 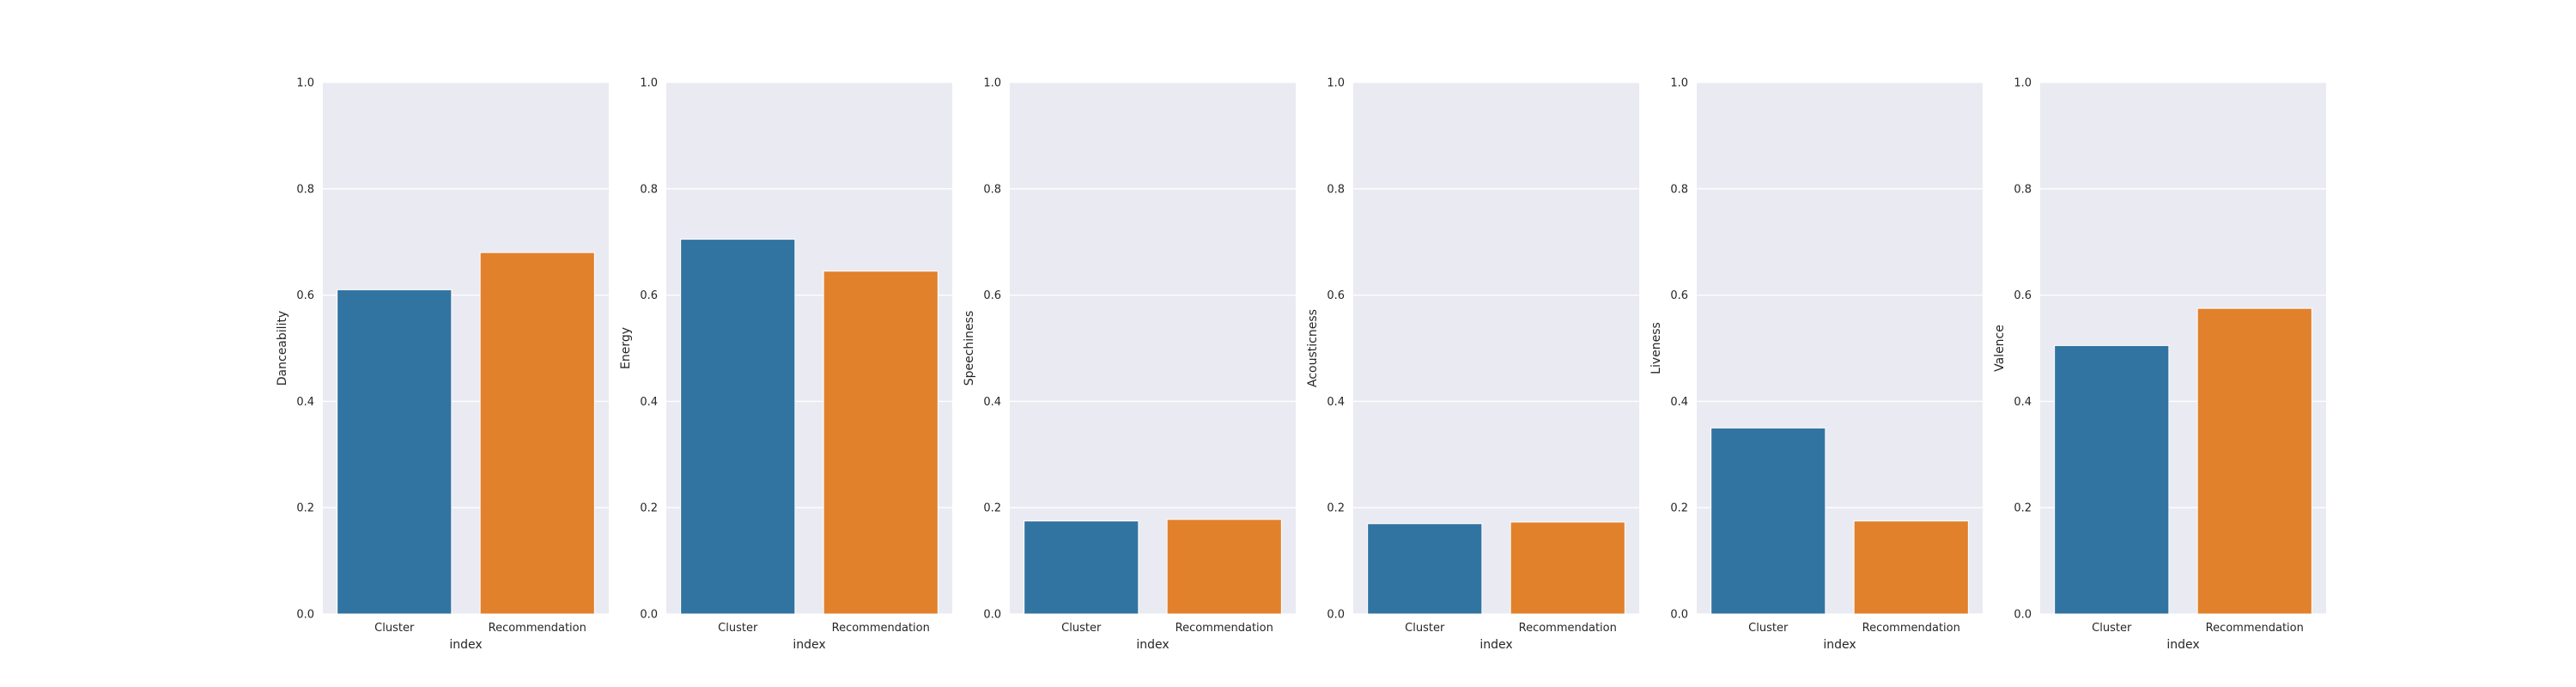 What do you see at coordinates (282, 348) in the screenshot?
I see `y-axis-label: Danceability` at bounding box center [282, 348].